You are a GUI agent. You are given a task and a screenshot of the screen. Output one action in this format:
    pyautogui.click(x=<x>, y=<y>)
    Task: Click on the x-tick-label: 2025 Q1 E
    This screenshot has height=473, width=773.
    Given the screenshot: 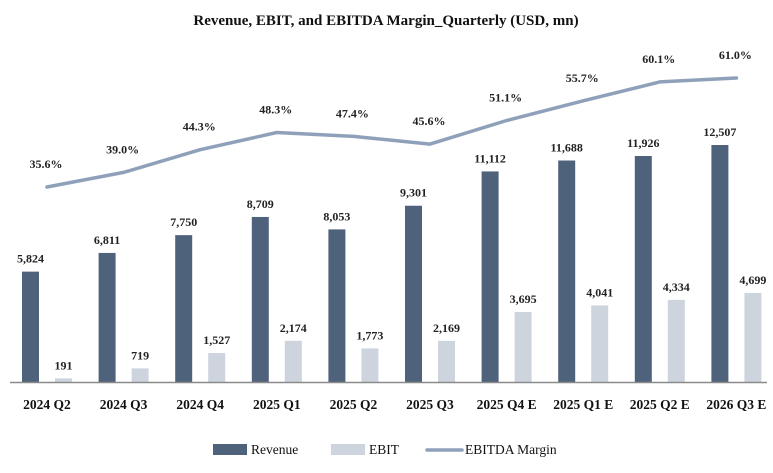 What is the action you would take?
    pyautogui.click(x=583, y=404)
    